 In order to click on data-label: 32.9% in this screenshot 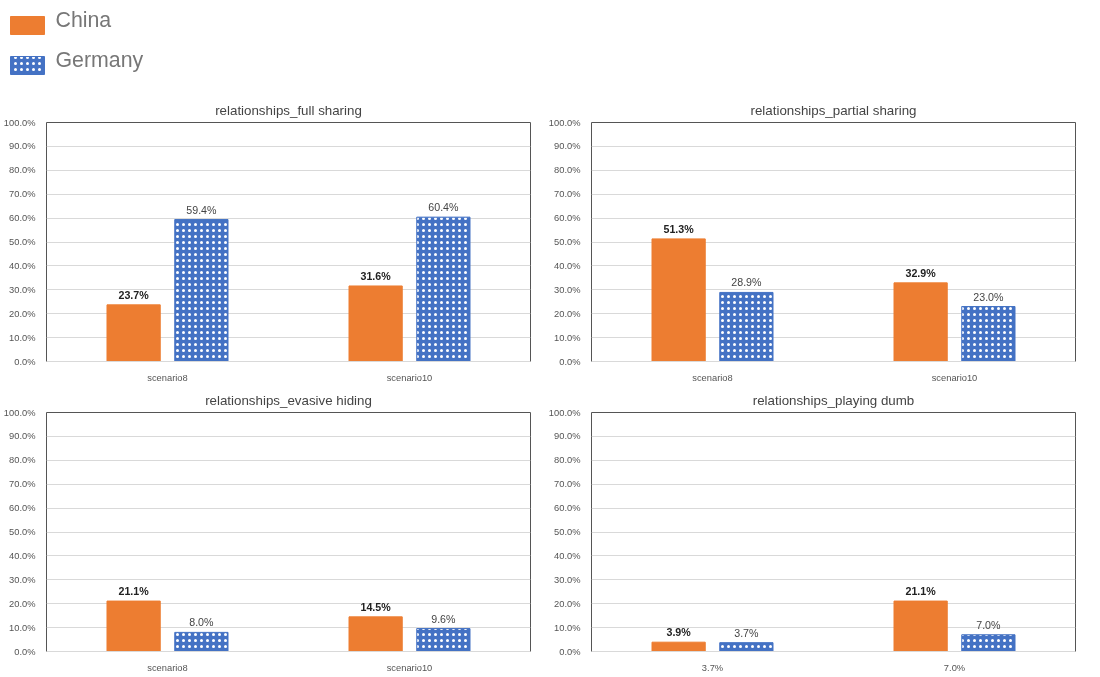, I will do `click(921, 272)`.